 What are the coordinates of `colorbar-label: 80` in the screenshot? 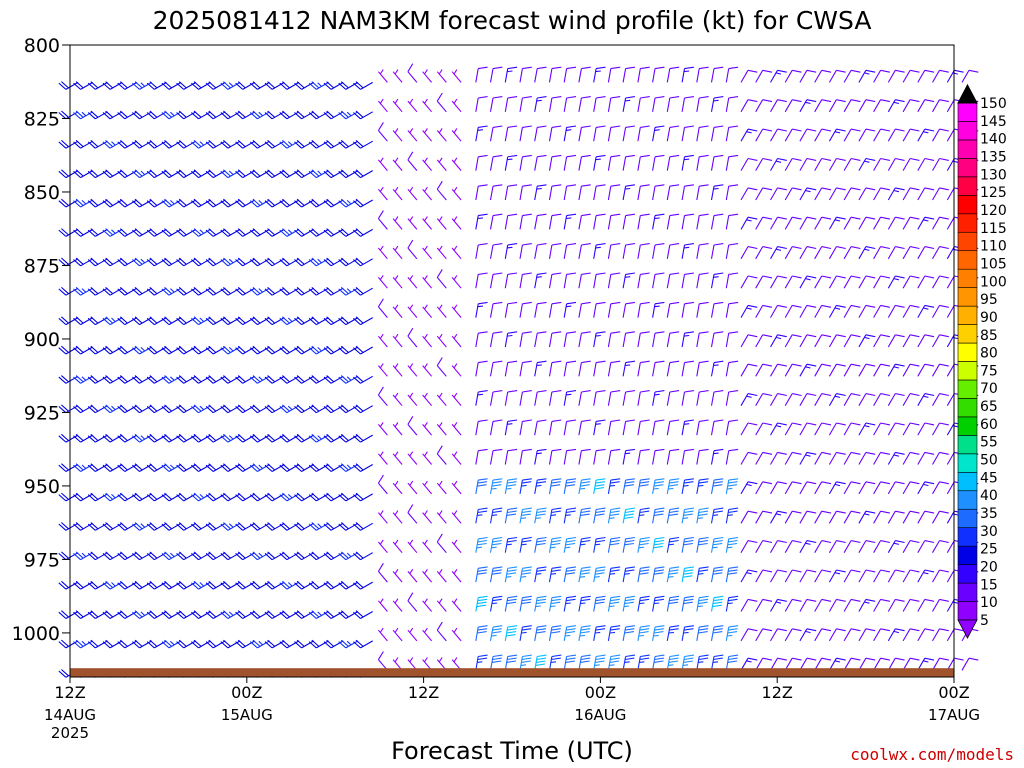 It's located at (989, 354).